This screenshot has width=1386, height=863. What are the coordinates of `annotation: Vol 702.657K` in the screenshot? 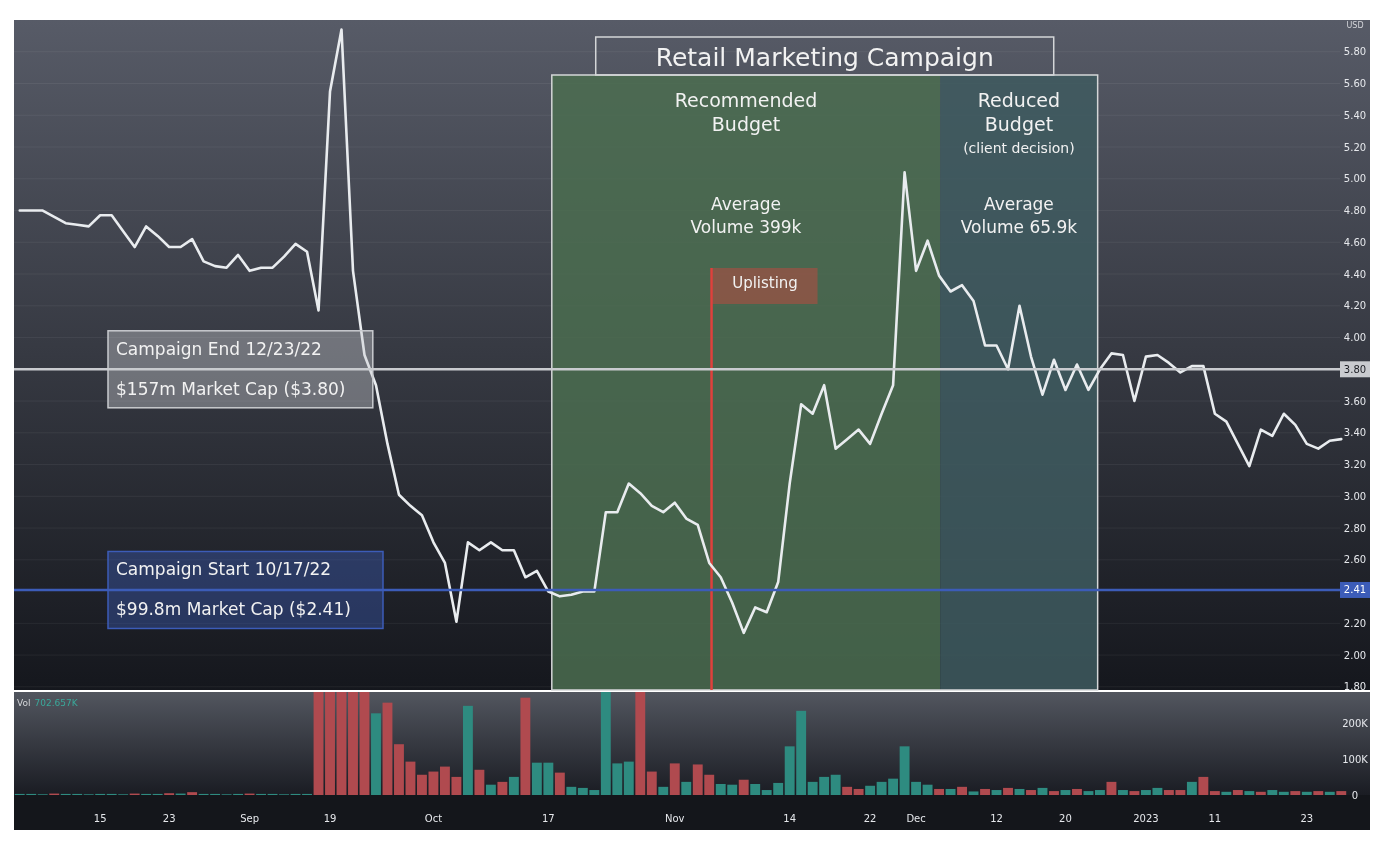 It's located at (48, 703).